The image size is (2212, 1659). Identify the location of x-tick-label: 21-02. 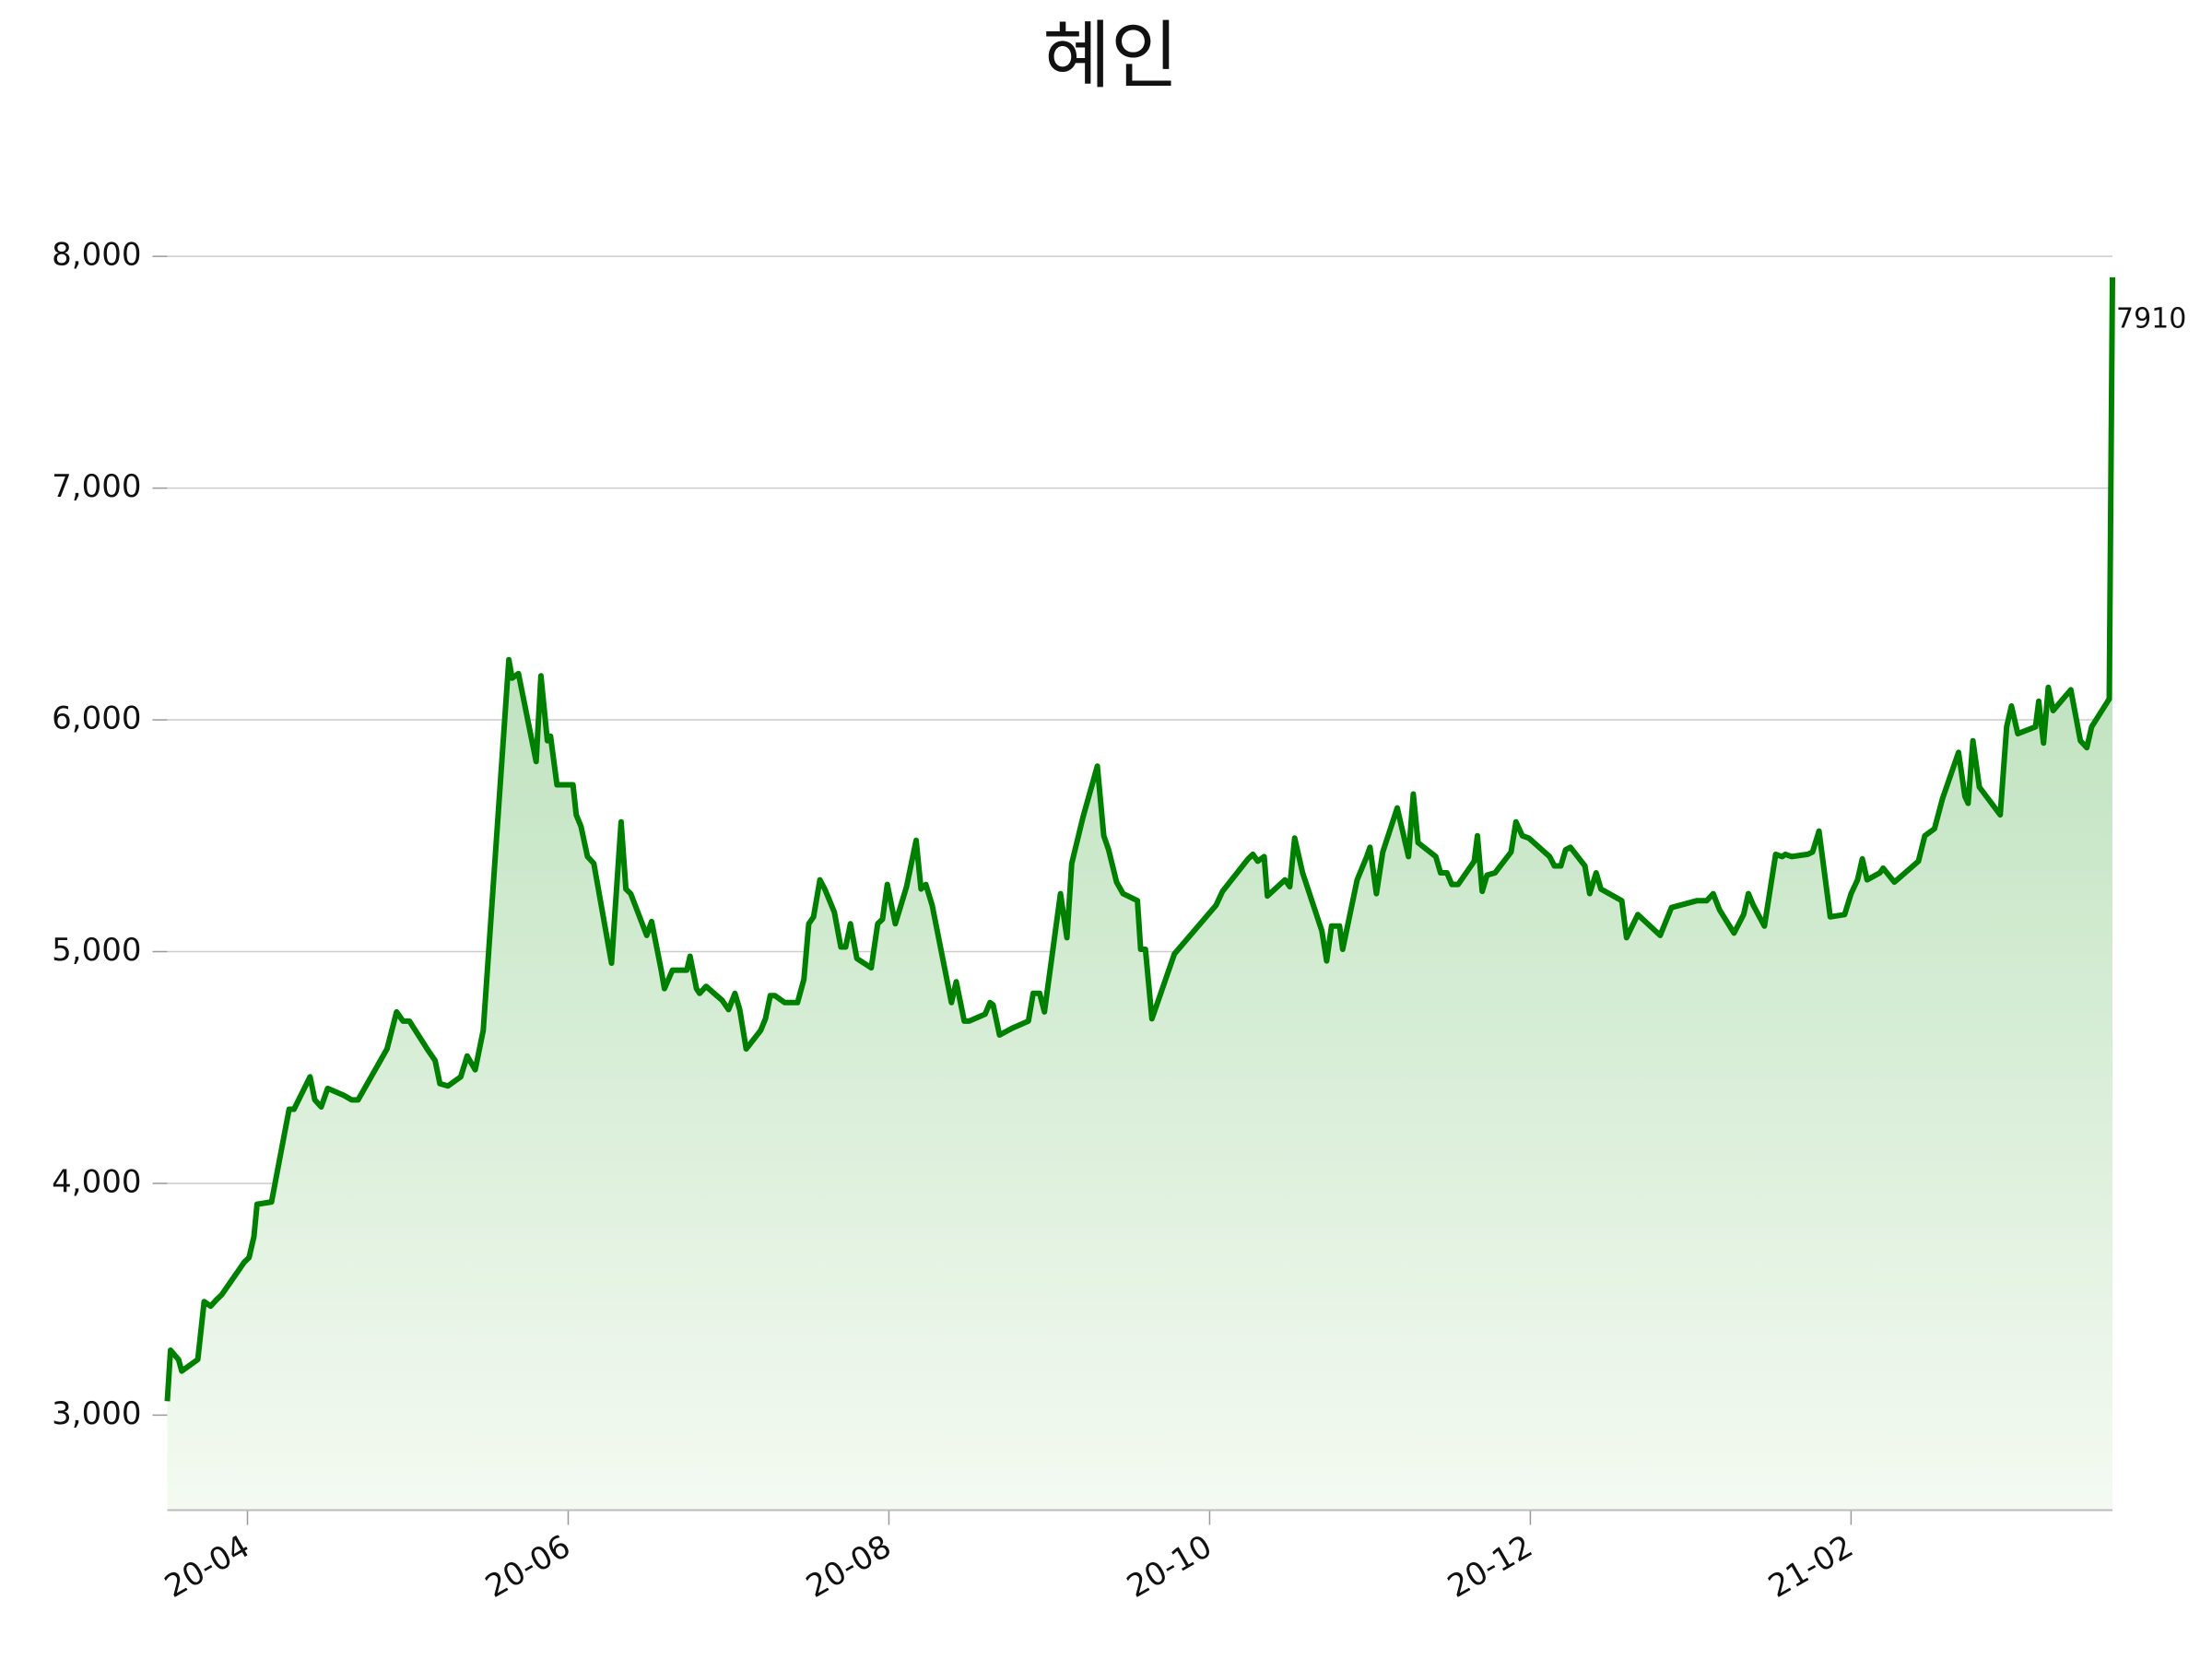
(1811, 1567).